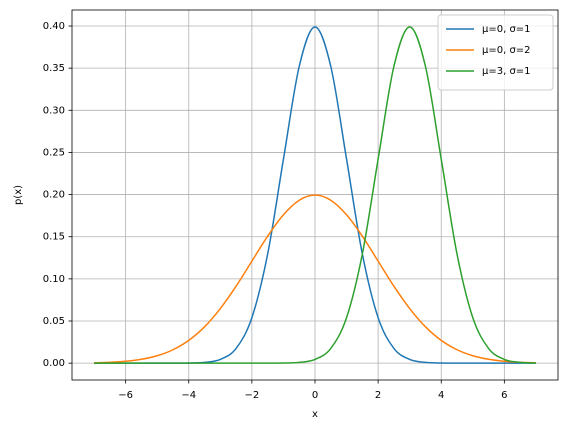 The image size is (576, 432). What do you see at coordinates (54, 237) in the screenshot?
I see `y-tick-label: 0.15` at bounding box center [54, 237].